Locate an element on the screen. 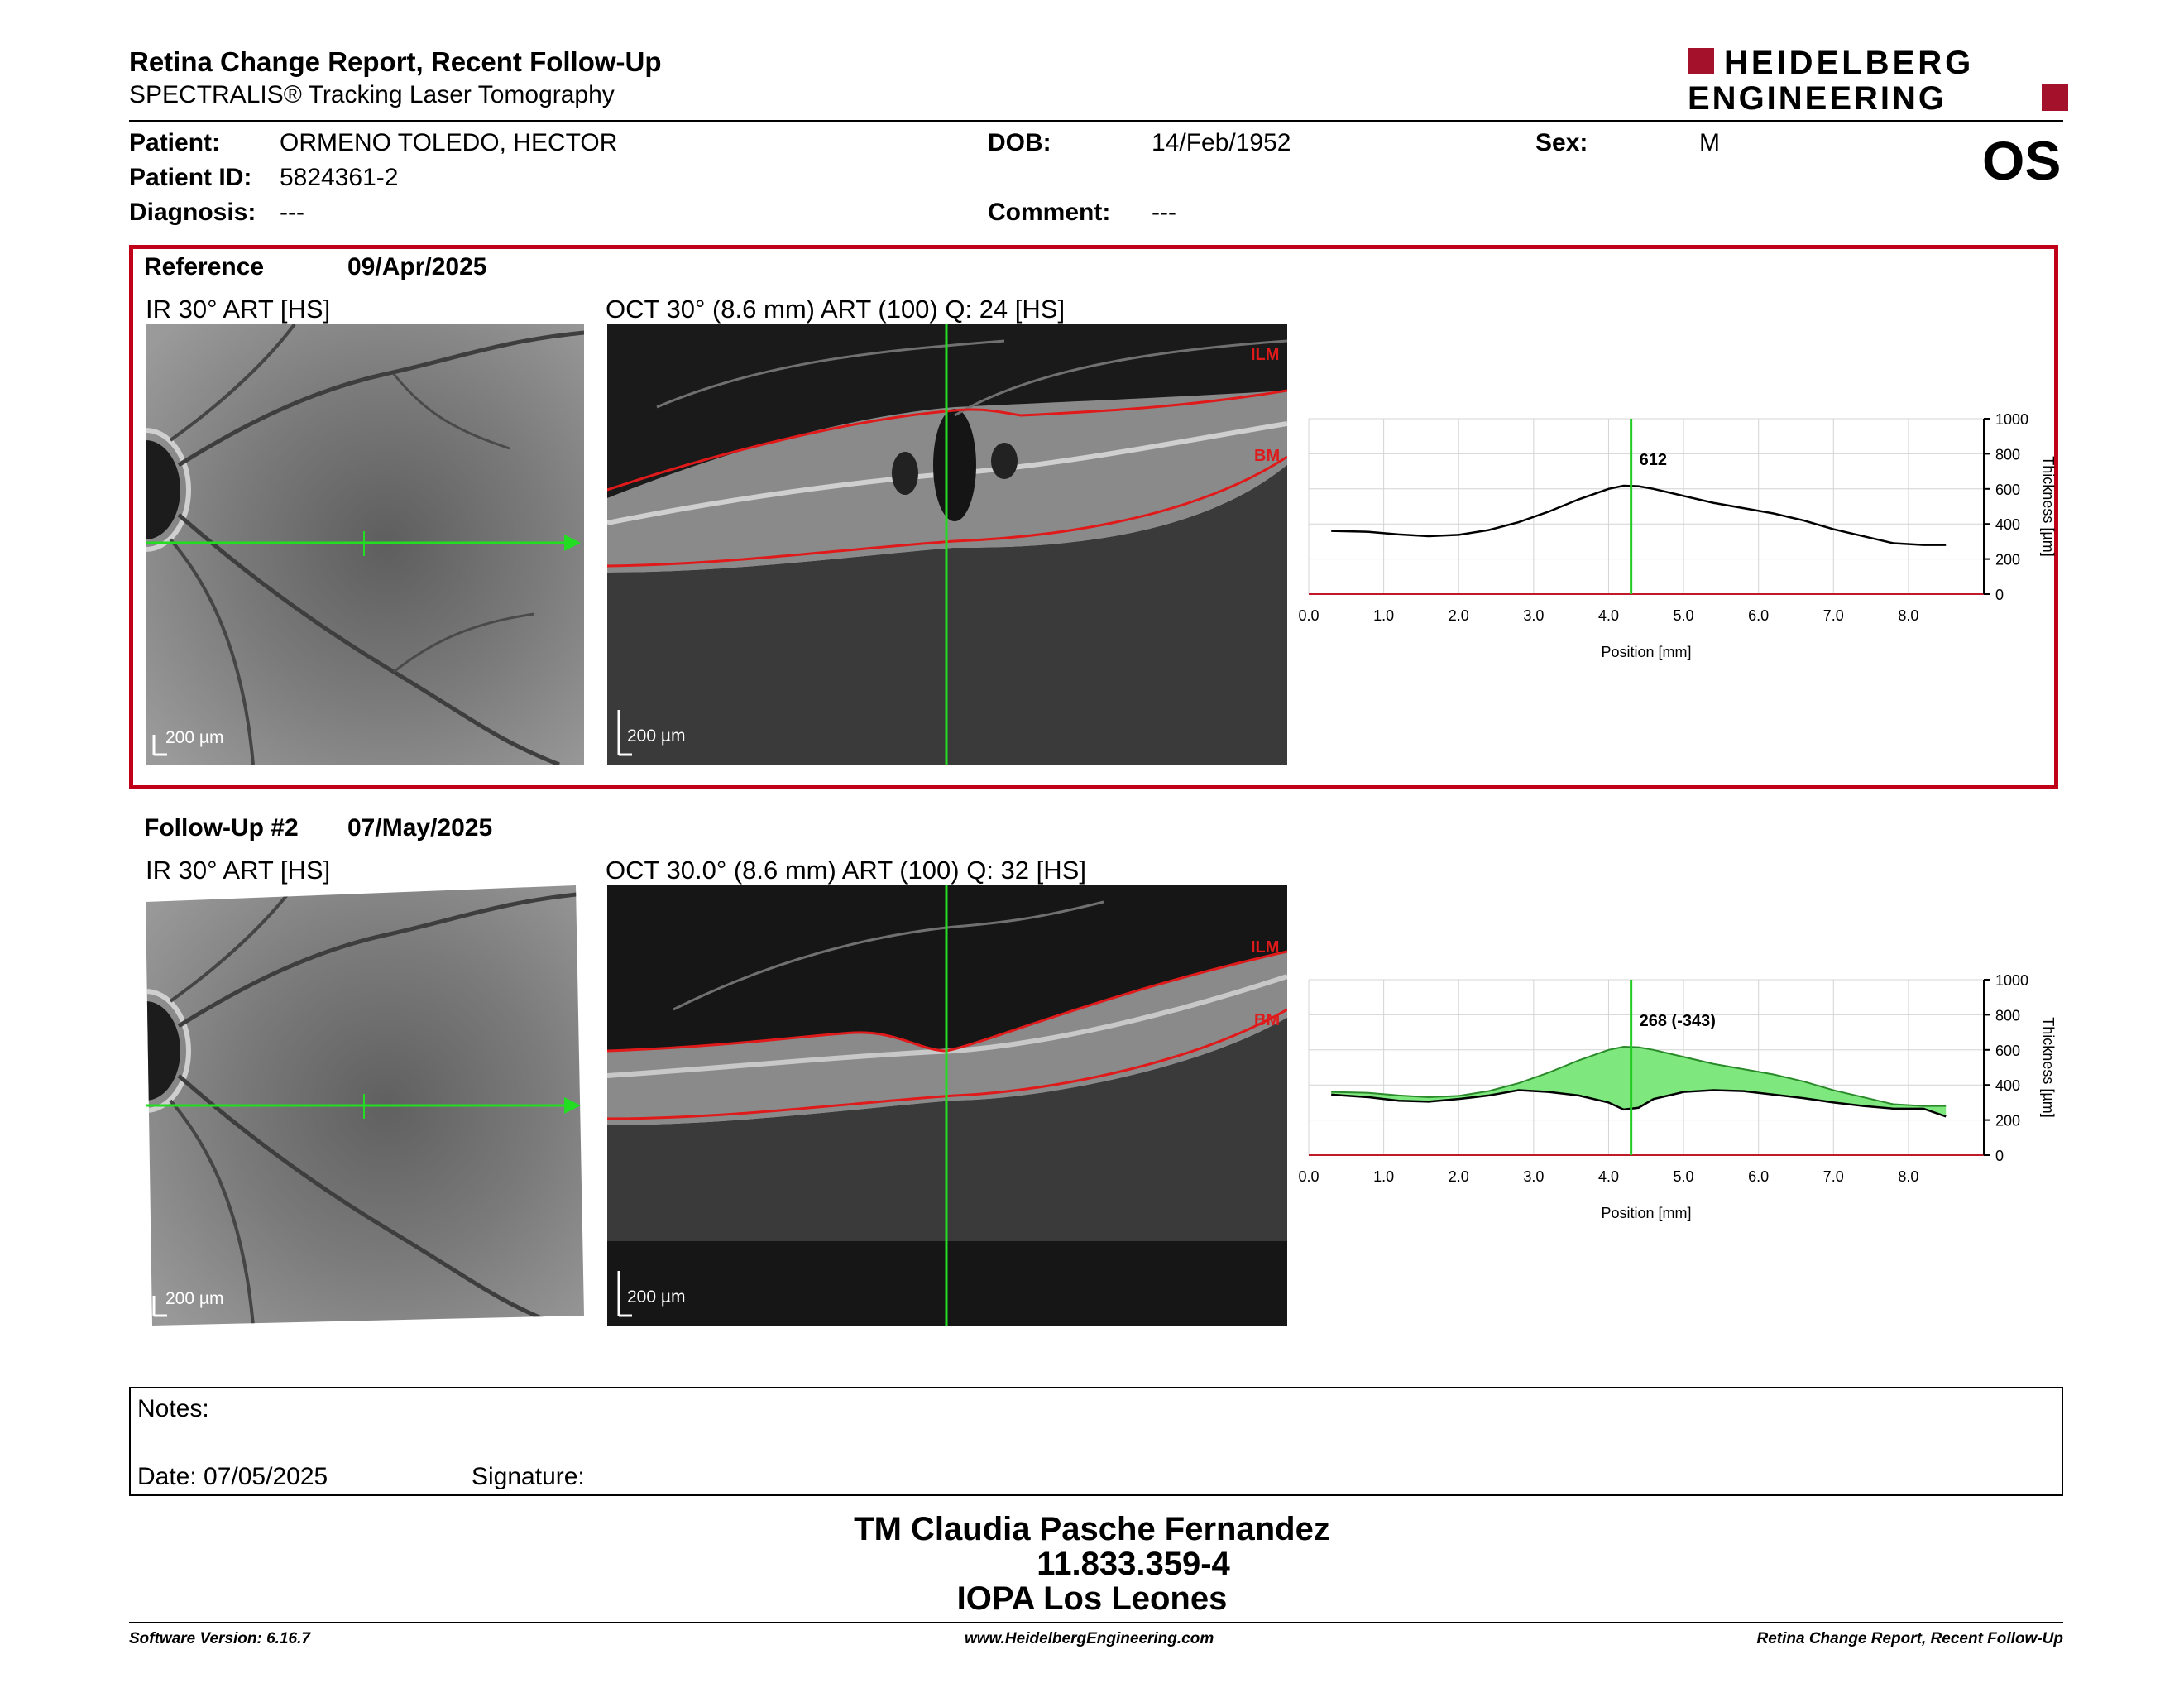 The image size is (2184, 1688). reference-label: Reference is located at coordinates (204, 267).